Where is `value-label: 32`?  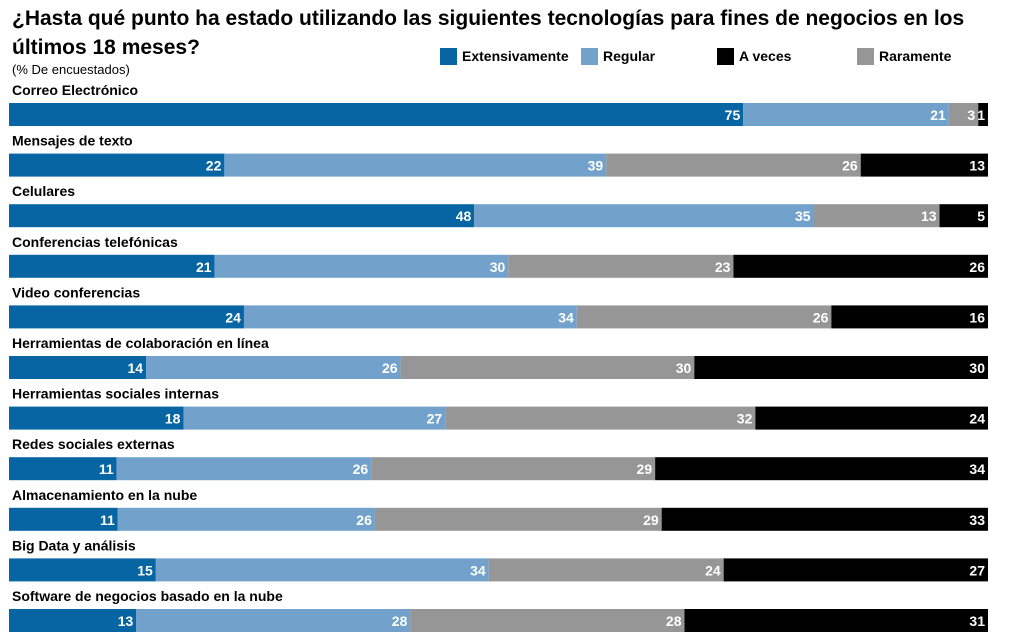 value-label: 32 is located at coordinates (745, 419).